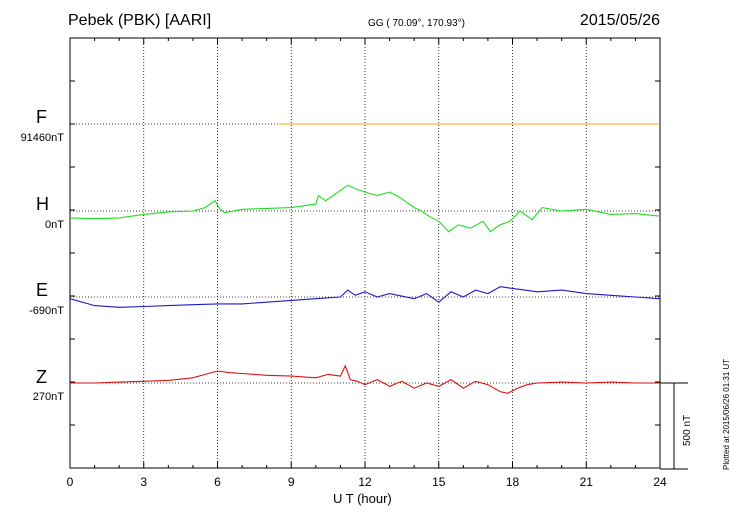 The width and height of the screenshot is (730, 520). What do you see at coordinates (42, 290) in the screenshot?
I see `channel-name-e: E` at bounding box center [42, 290].